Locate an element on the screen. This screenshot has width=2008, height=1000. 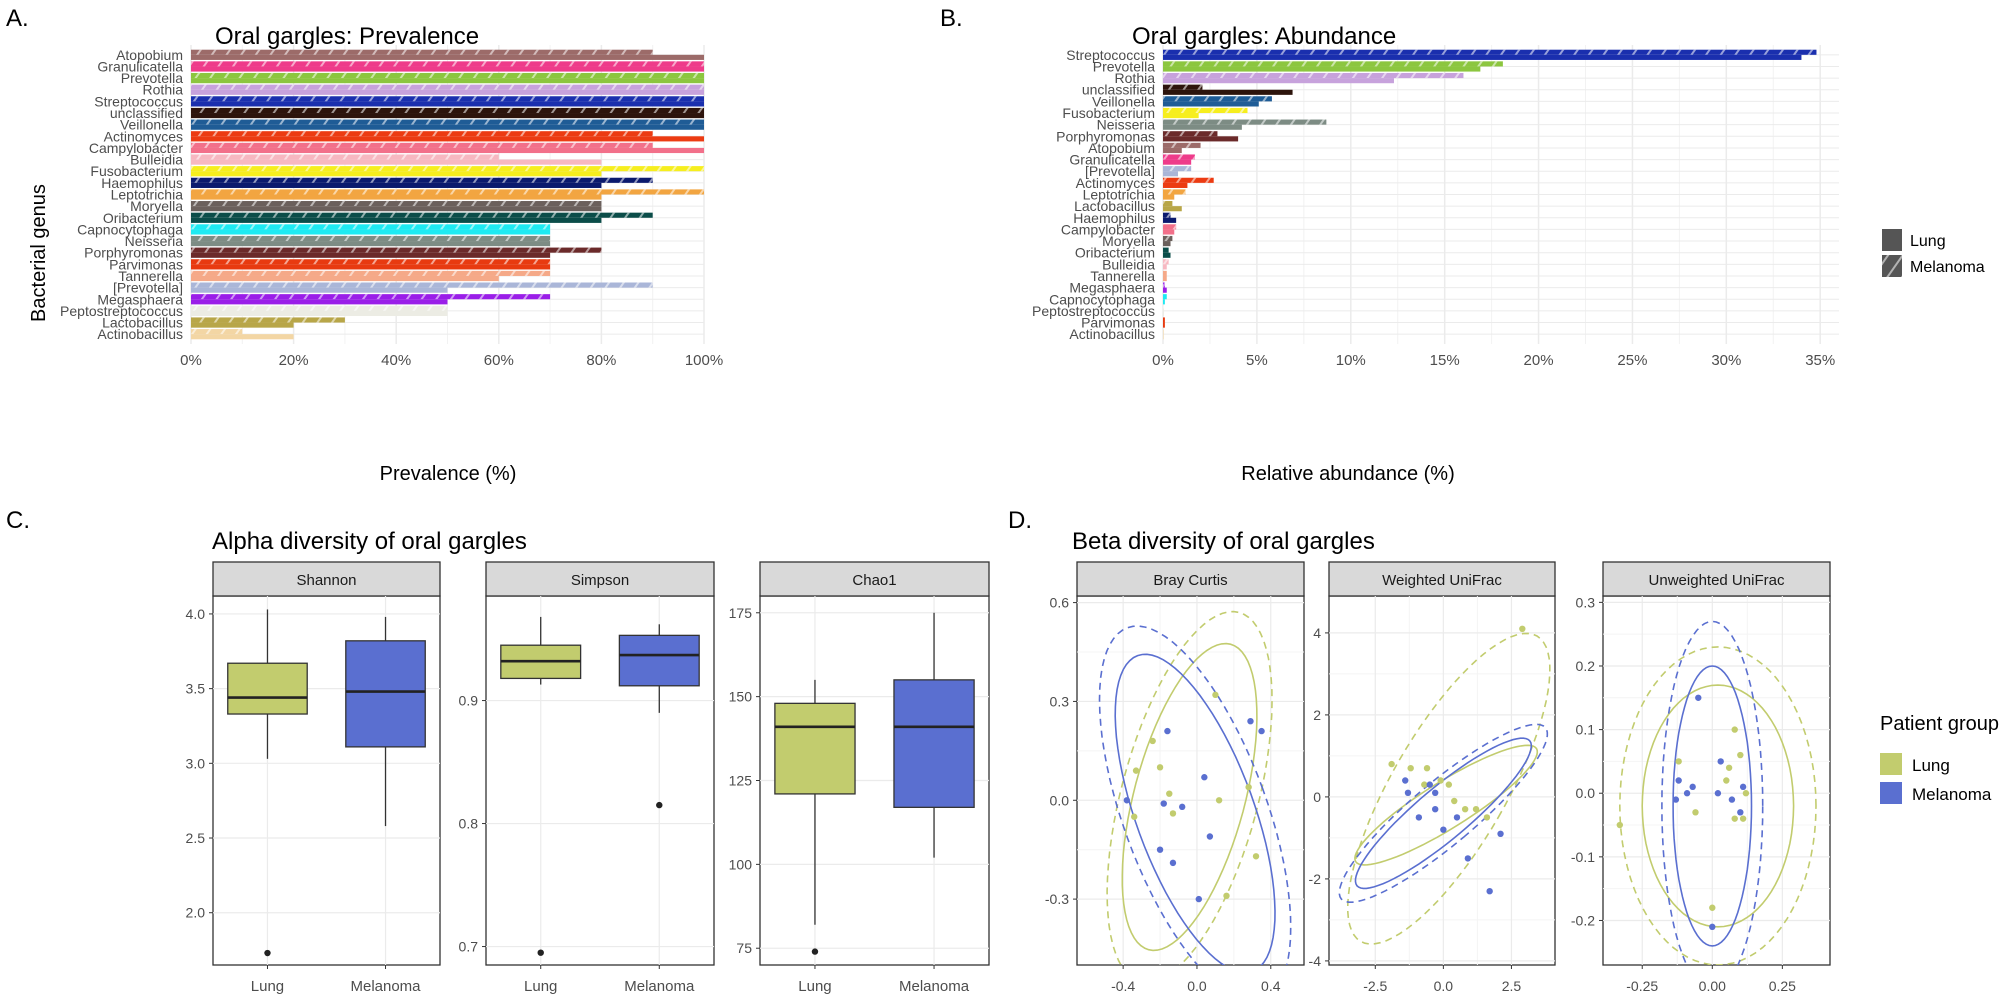
prevalence-tick-label-tannerella: Tannerella is located at coordinates (150, 276).